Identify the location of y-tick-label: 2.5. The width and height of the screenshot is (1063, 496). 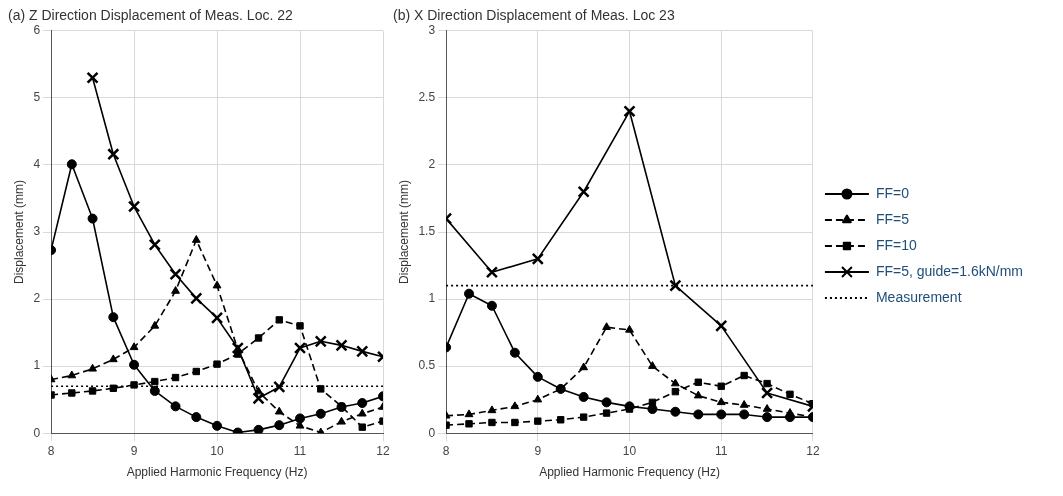
(427, 97).